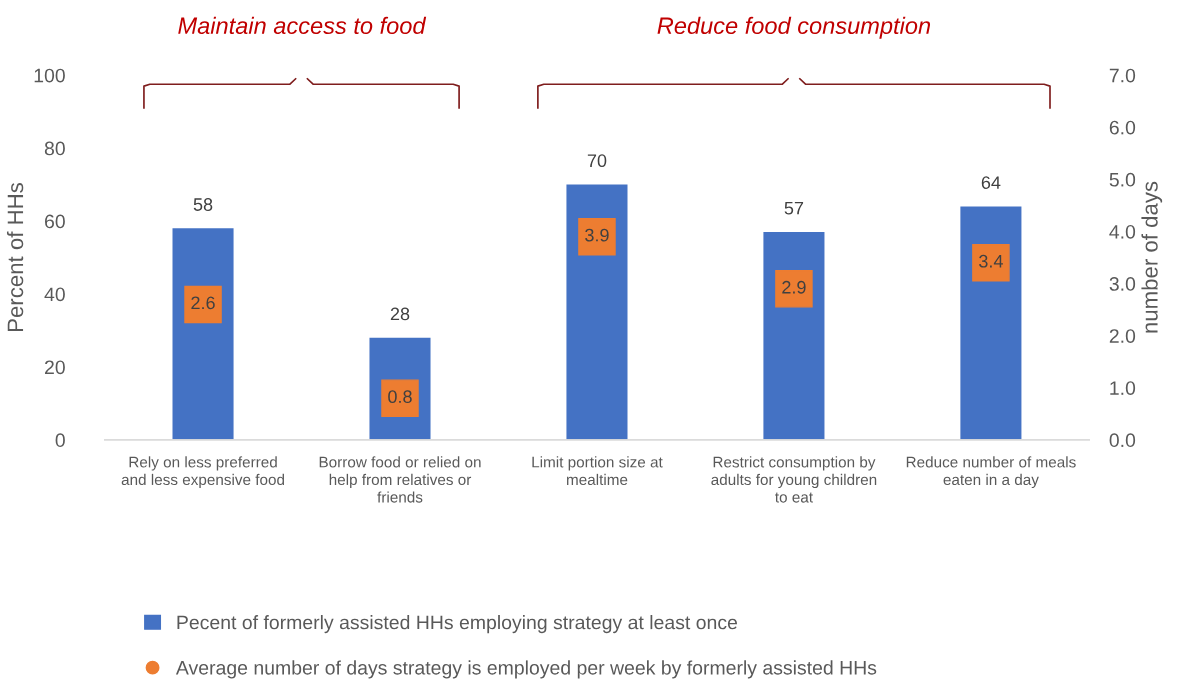 The width and height of the screenshot is (1188, 696). What do you see at coordinates (1122, 231) in the screenshot?
I see `y2-tick-label: 4.0` at bounding box center [1122, 231].